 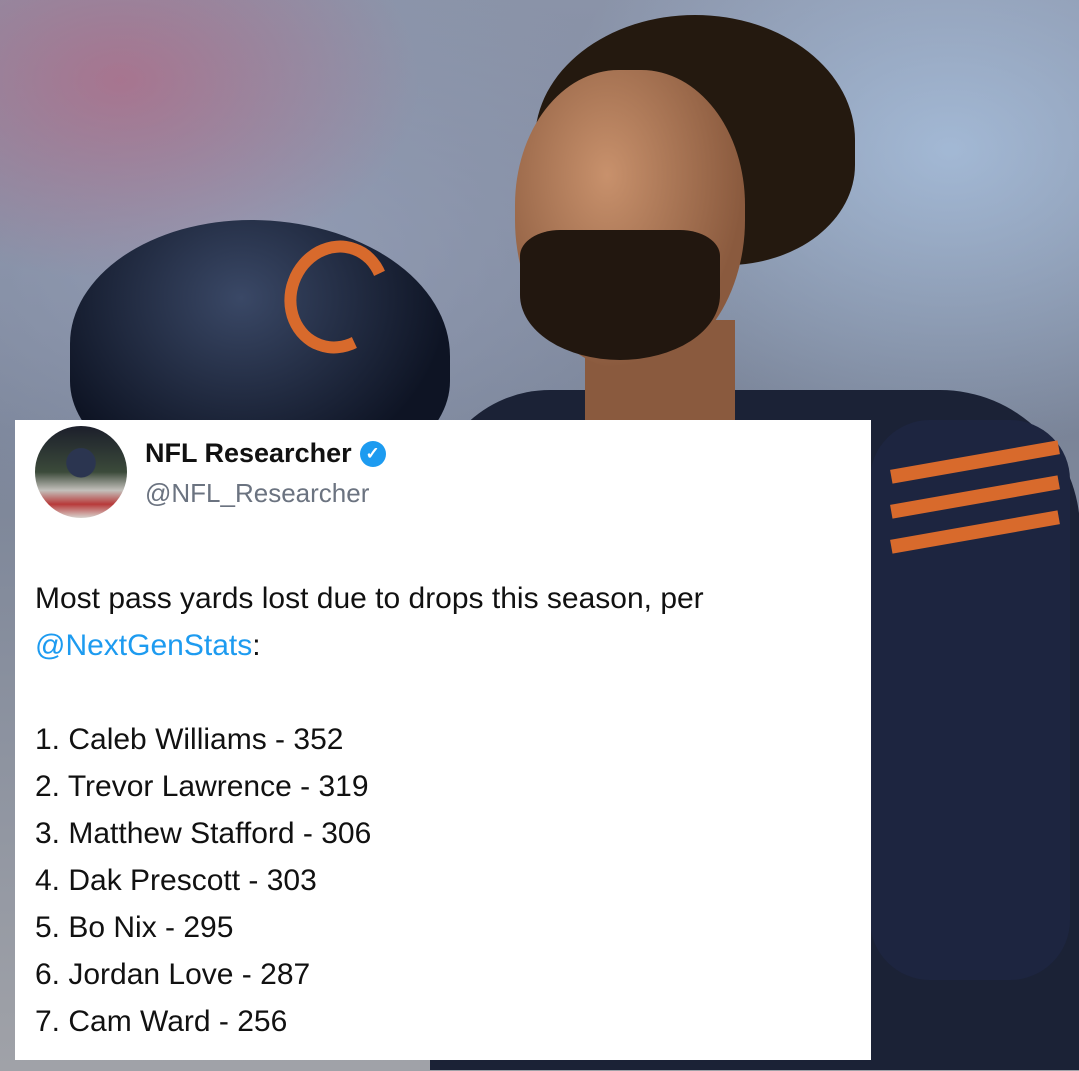 What do you see at coordinates (372, 453) in the screenshot?
I see `verified-badge-icon: ✓` at bounding box center [372, 453].